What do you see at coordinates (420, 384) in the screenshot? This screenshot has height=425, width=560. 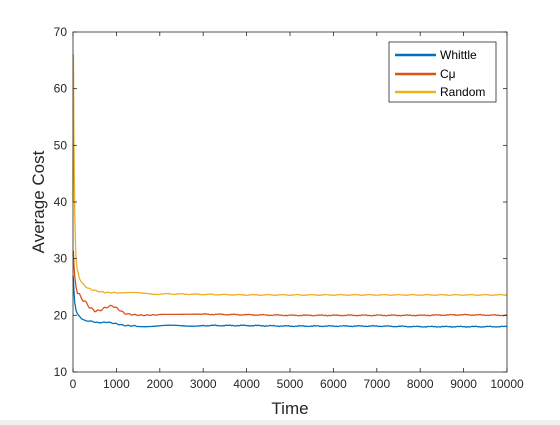 I see `x-tick-label: 8000` at bounding box center [420, 384].